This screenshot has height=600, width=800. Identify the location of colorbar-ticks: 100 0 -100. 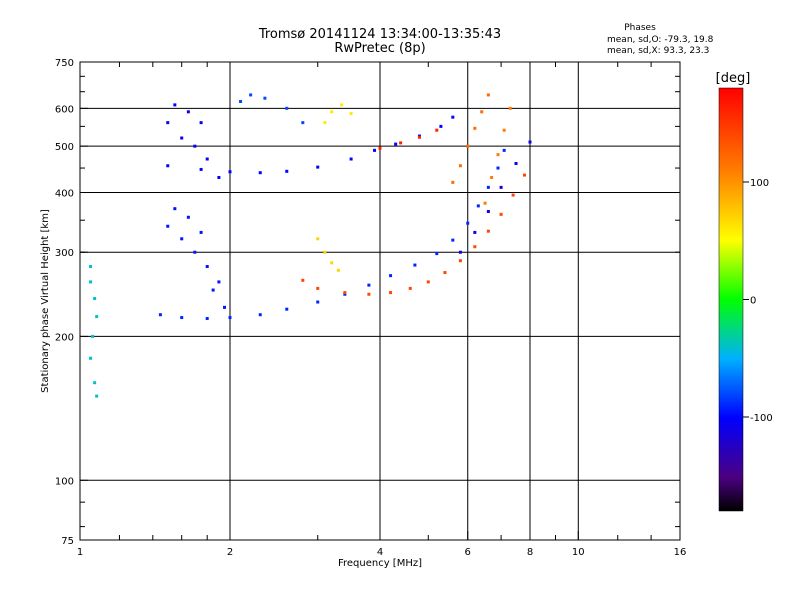
(758, 301).